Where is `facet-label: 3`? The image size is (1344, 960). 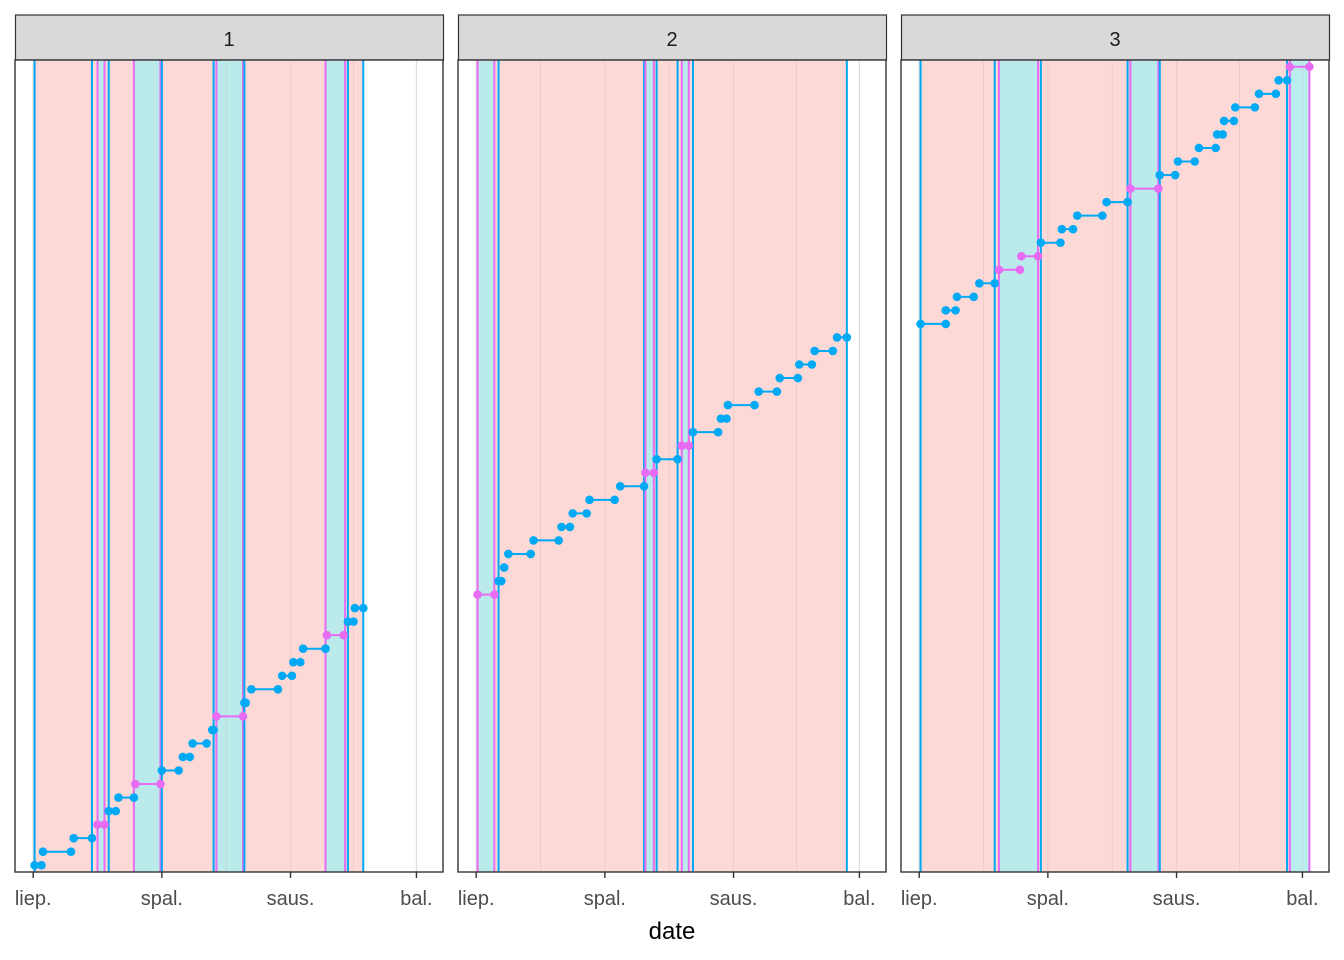
facet-label: 3 is located at coordinates (1114, 40).